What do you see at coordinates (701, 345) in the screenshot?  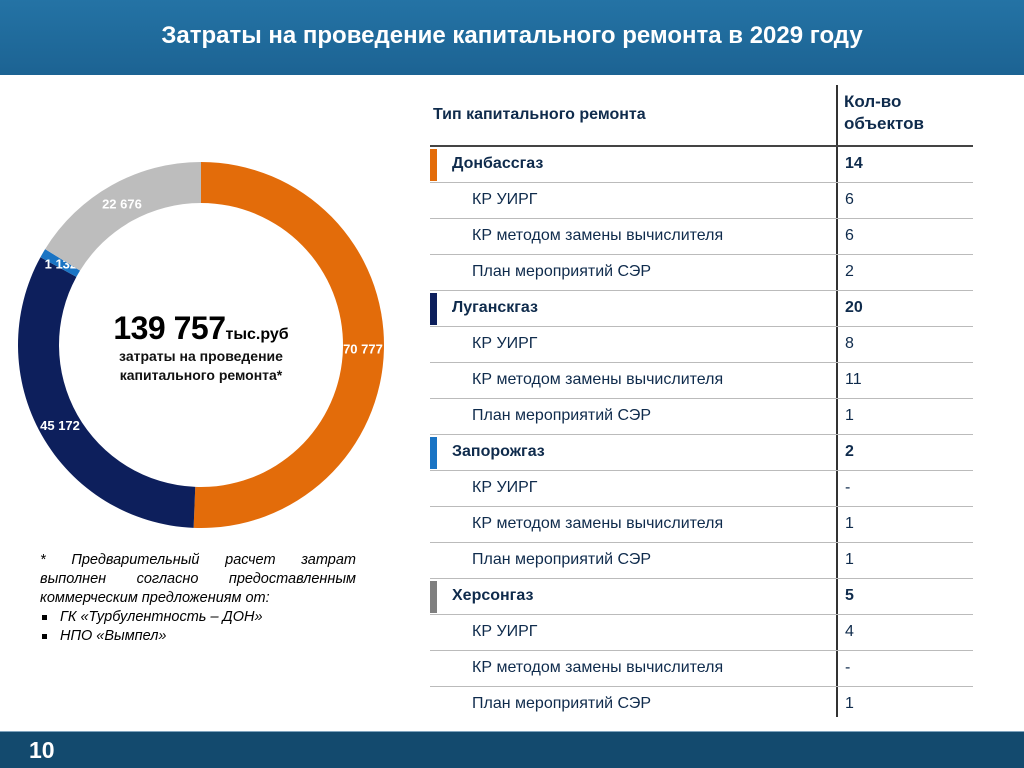 I see `table-row: КР УИРГ 8` at bounding box center [701, 345].